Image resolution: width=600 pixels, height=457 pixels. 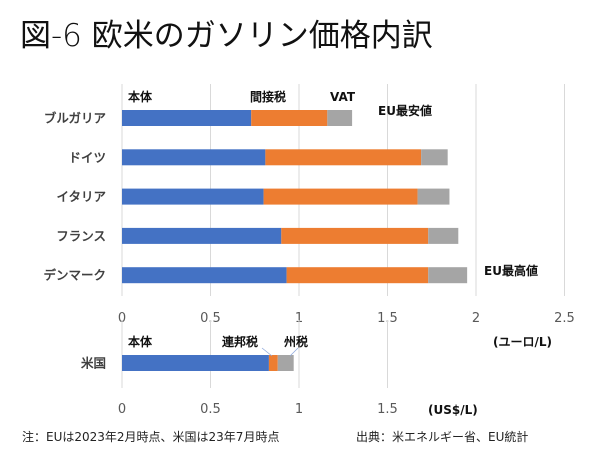 I want to click on category-label: 米国, so click(x=93, y=363).